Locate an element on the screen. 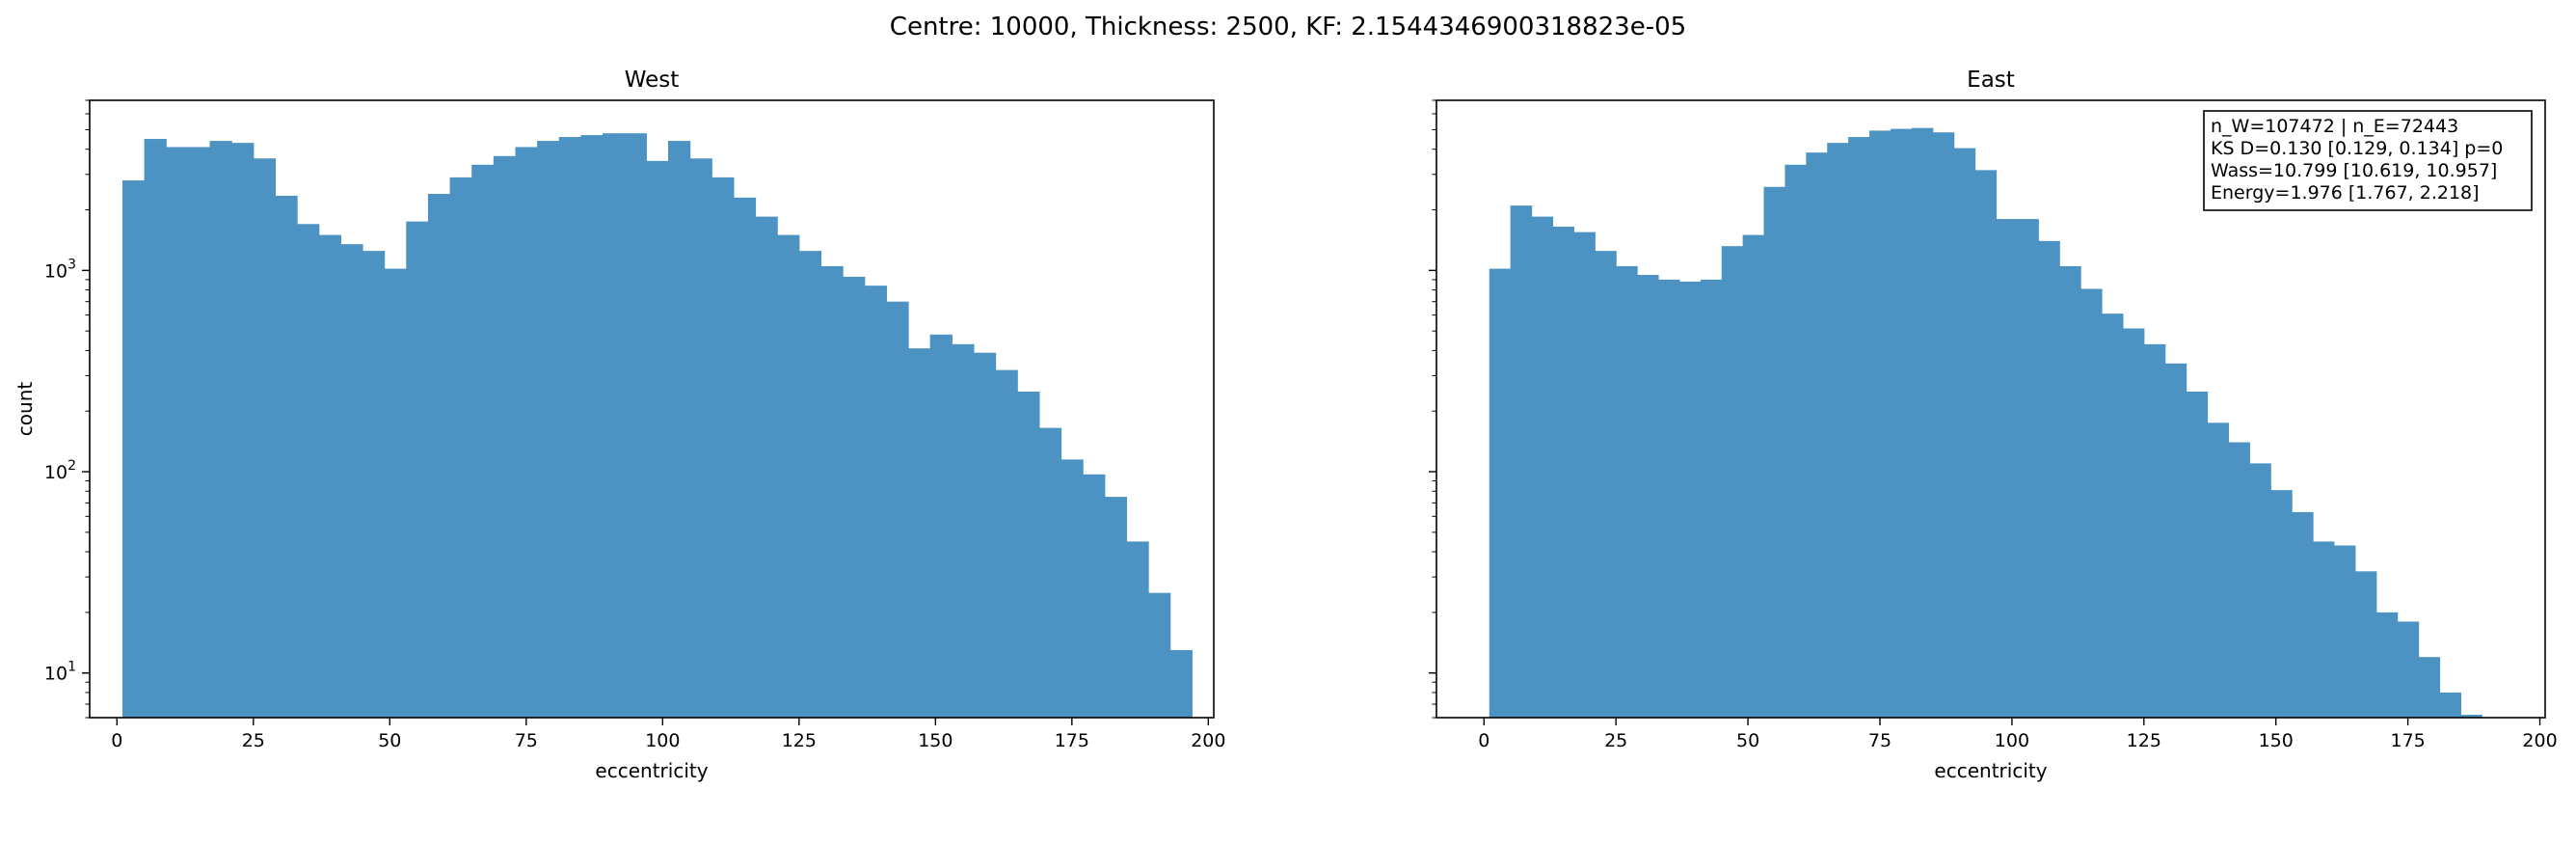  y-tick-label: 10¹ is located at coordinates (60, 672).